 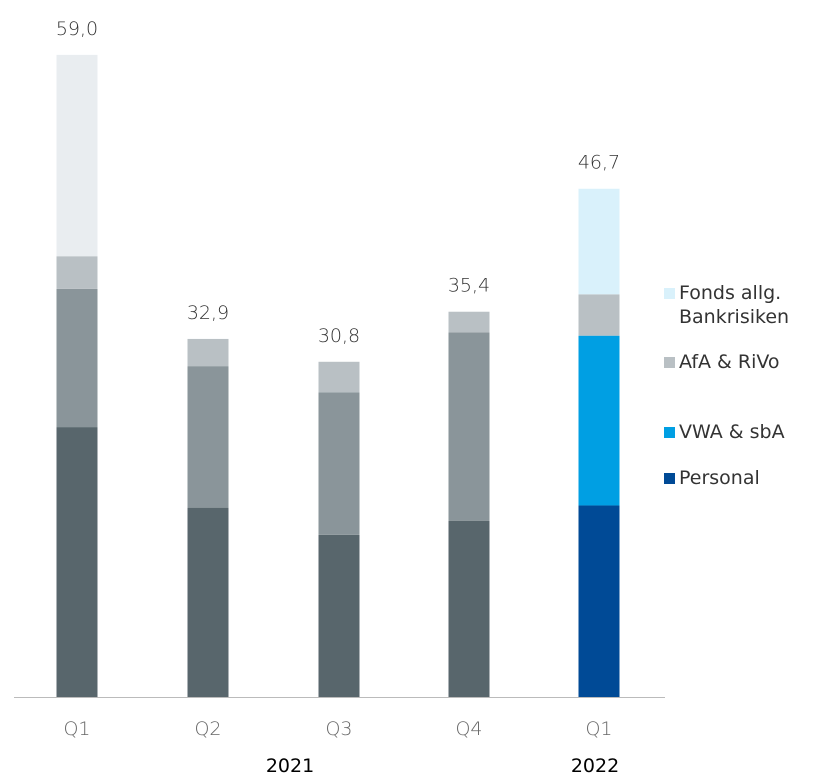 What do you see at coordinates (469, 286) in the screenshot?
I see `total-label: 35,4` at bounding box center [469, 286].